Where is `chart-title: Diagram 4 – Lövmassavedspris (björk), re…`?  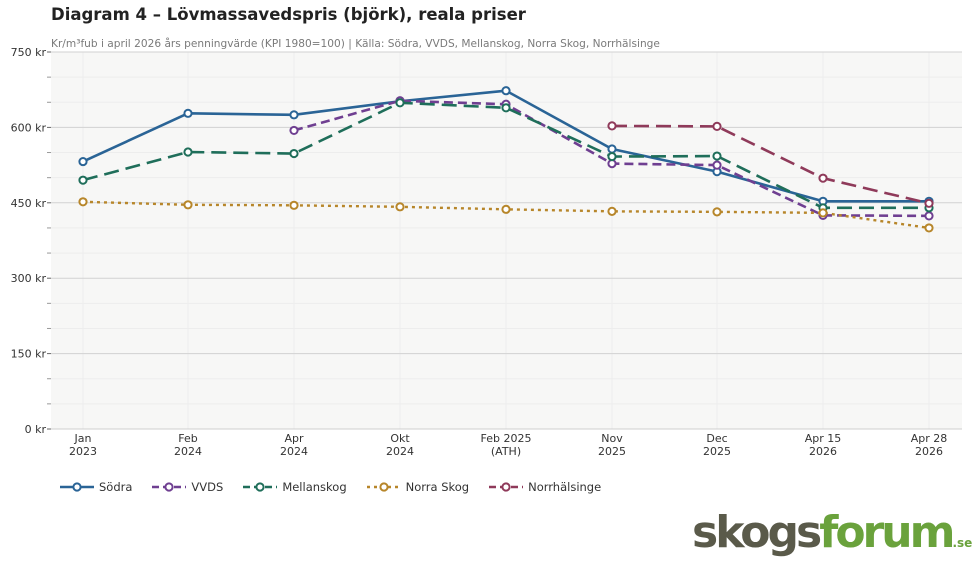
chart-title: Diagram 4 – Lövmassavedspris (björk), re… is located at coordinates (288, 14).